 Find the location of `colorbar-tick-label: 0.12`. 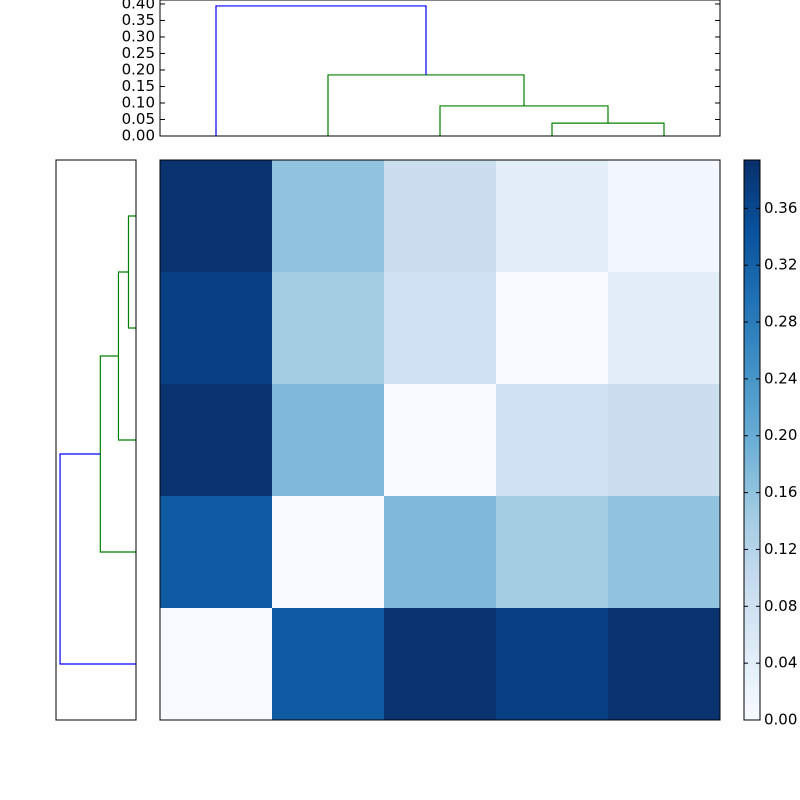

colorbar-tick-label: 0.12 is located at coordinates (780, 549).